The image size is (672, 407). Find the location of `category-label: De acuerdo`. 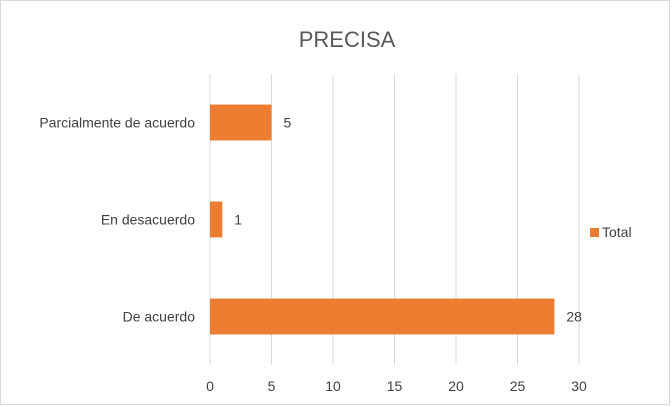

category-label: De acuerdo is located at coordinates (159, 317).